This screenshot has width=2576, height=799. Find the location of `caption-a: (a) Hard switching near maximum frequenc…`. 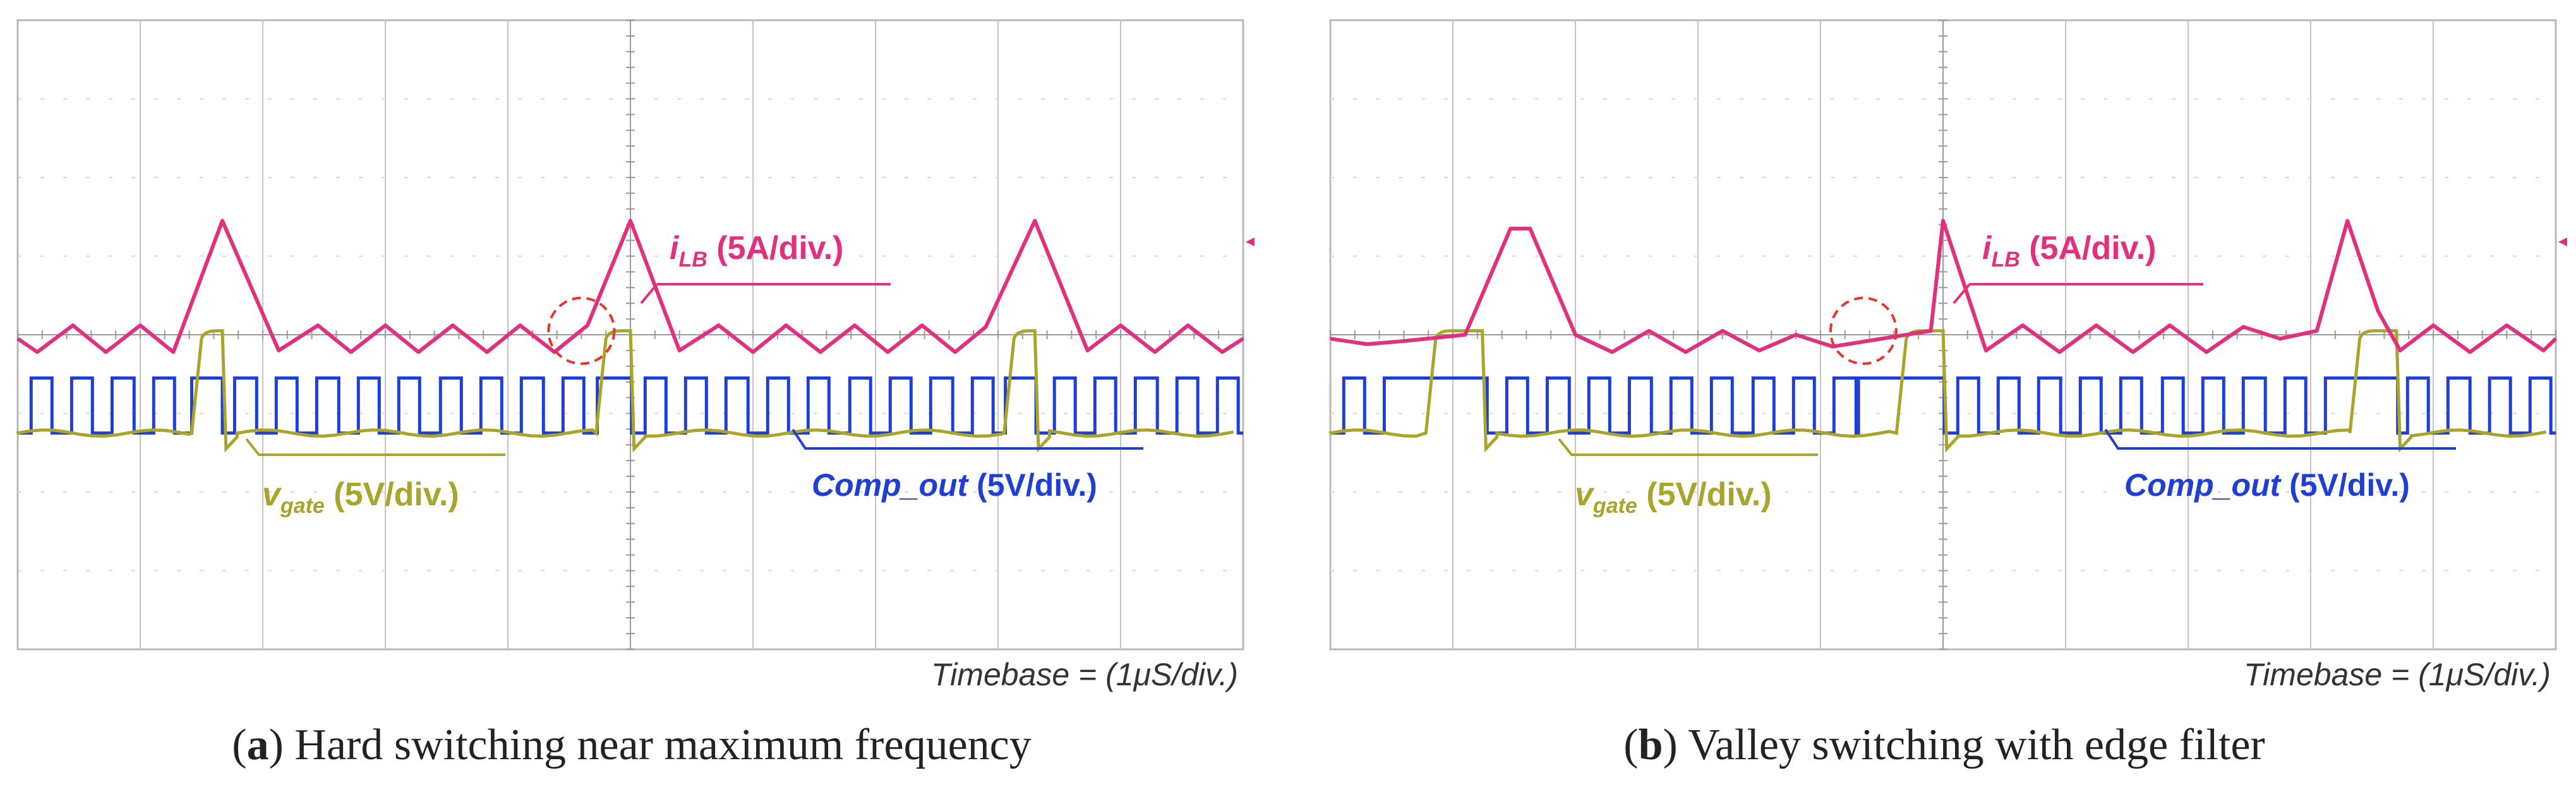

caption-a: (a) Hard switching near maximum frequenc… is located at coordinates (632, 745).